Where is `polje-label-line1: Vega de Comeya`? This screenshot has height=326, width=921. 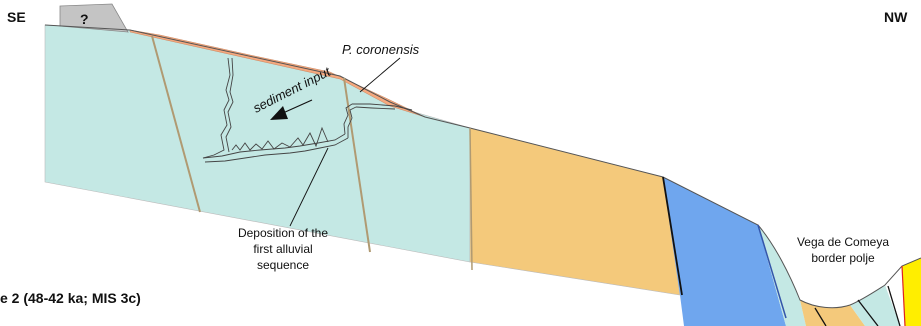 polje-label-line1: Vega de Comeya is located at coordinates (843, 242).